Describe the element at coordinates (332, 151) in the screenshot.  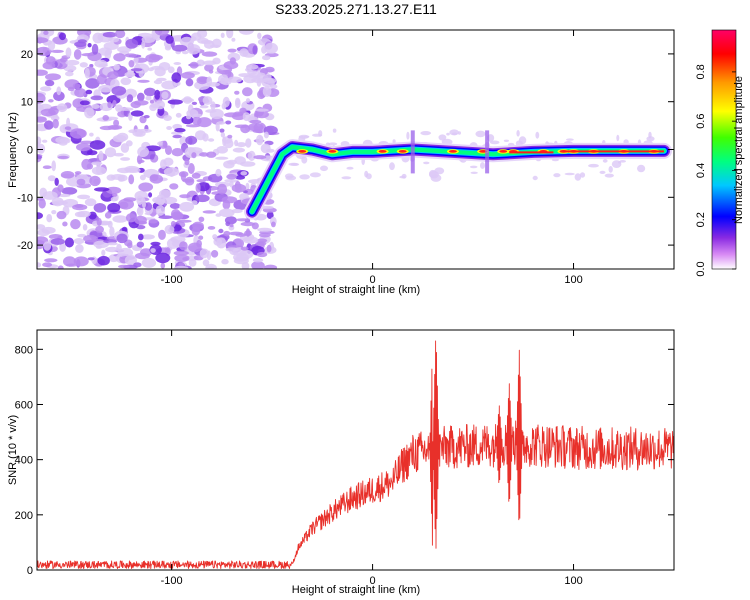
I see `signal-peak` at that location.